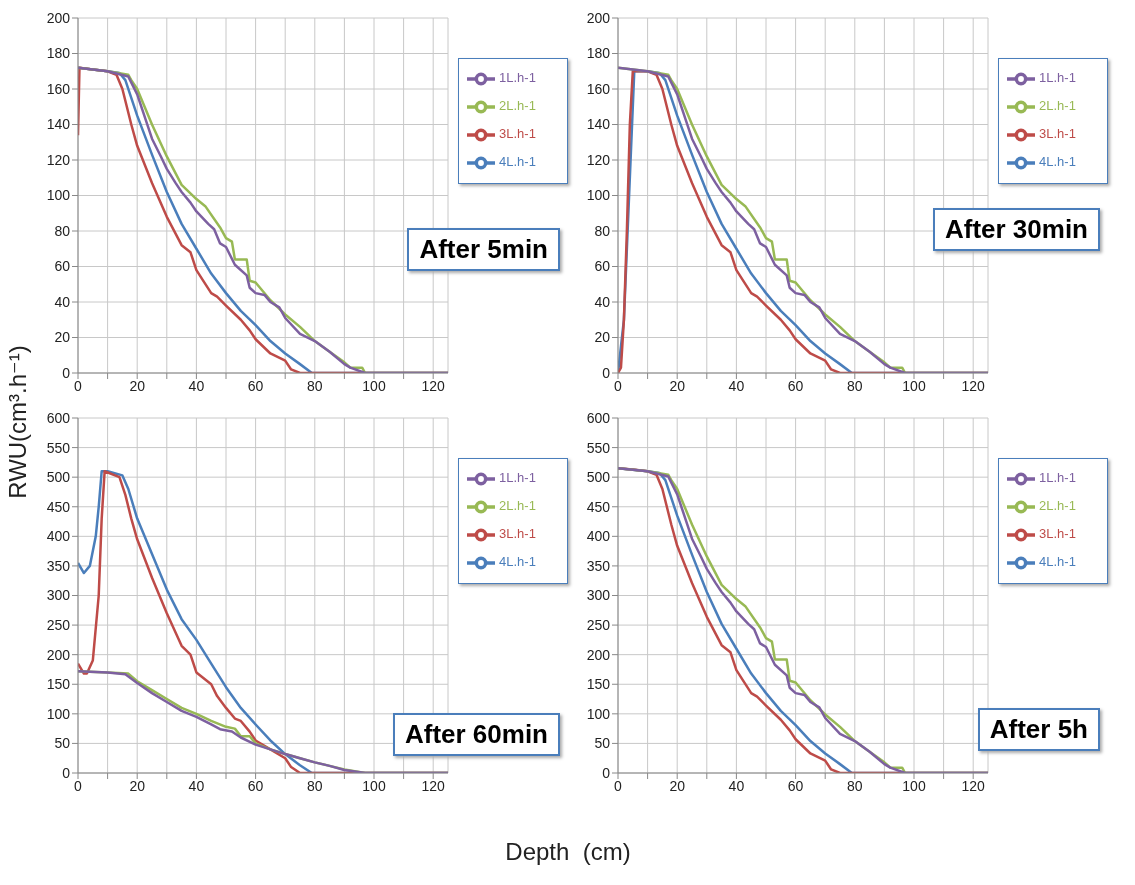 The width and height of the screenshot is (1135, 885). What do you see at coordinates (18, 422) in the screenshot?
I see `y-axis-title: RWU(cm³.h⁻¹)` at bounding box center [18, 422].